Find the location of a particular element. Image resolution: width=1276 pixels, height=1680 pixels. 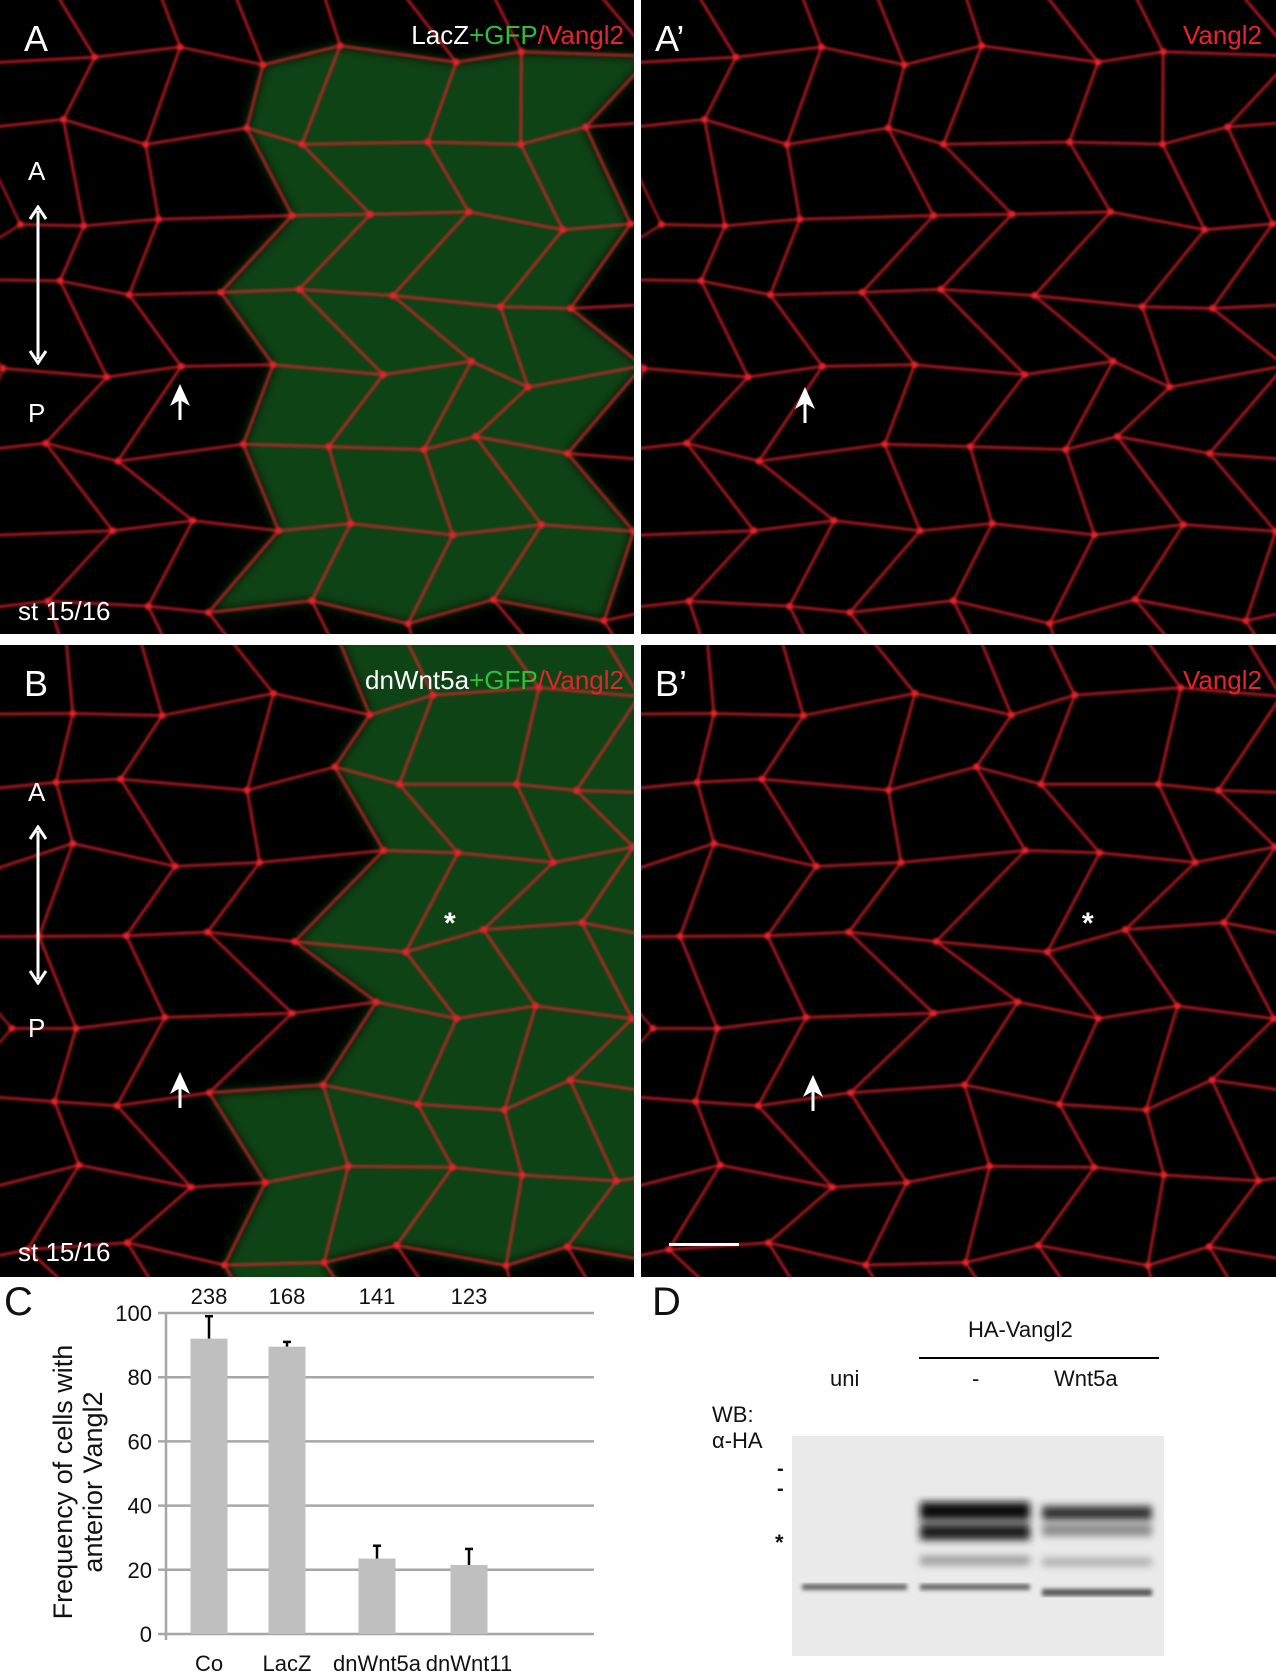

y-axis-label-line1: Frequency of cells with is located at coordinates (63, 1482).